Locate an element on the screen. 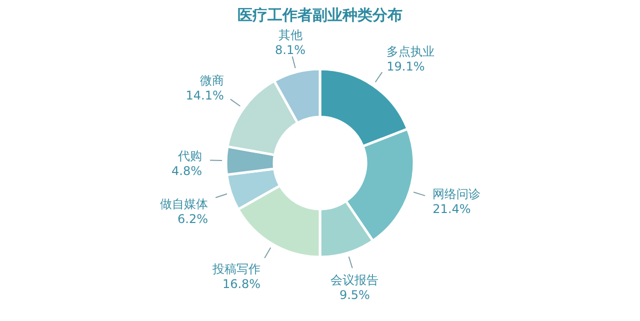 This screenshot has height=321, width=640. slice-label: 多点执业 is located at coordinates (410, 51).